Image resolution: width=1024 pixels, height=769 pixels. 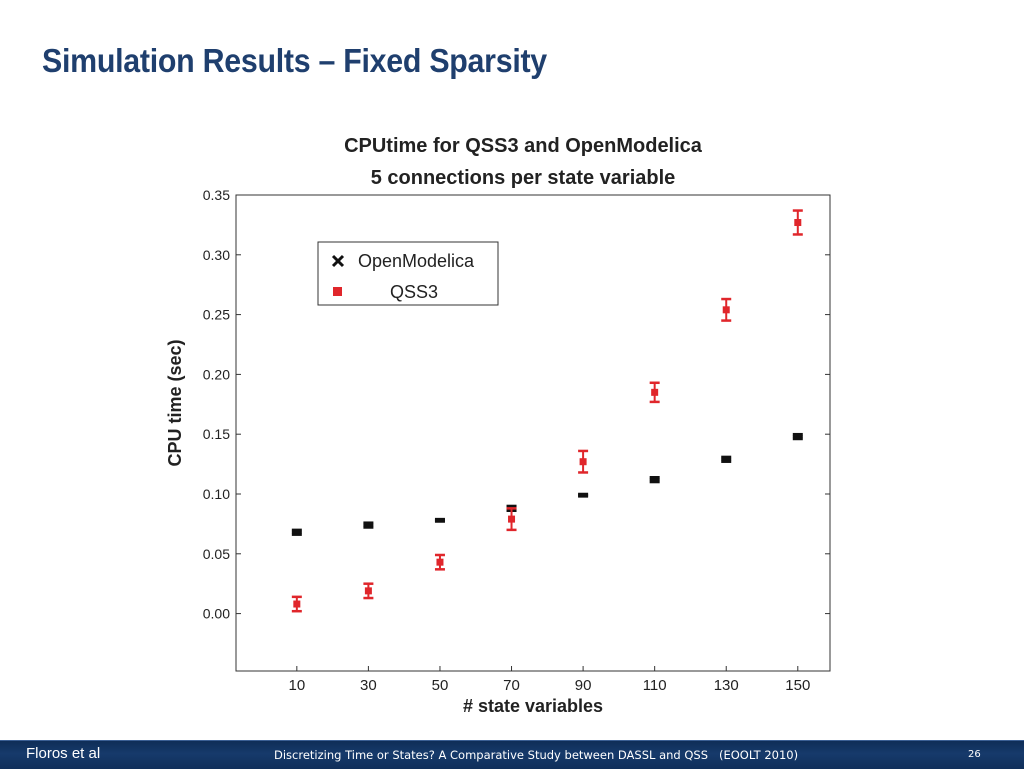 I want to click on slide-title: Simulation Results – Fixed Sparsity, so click(x=294, y=60).